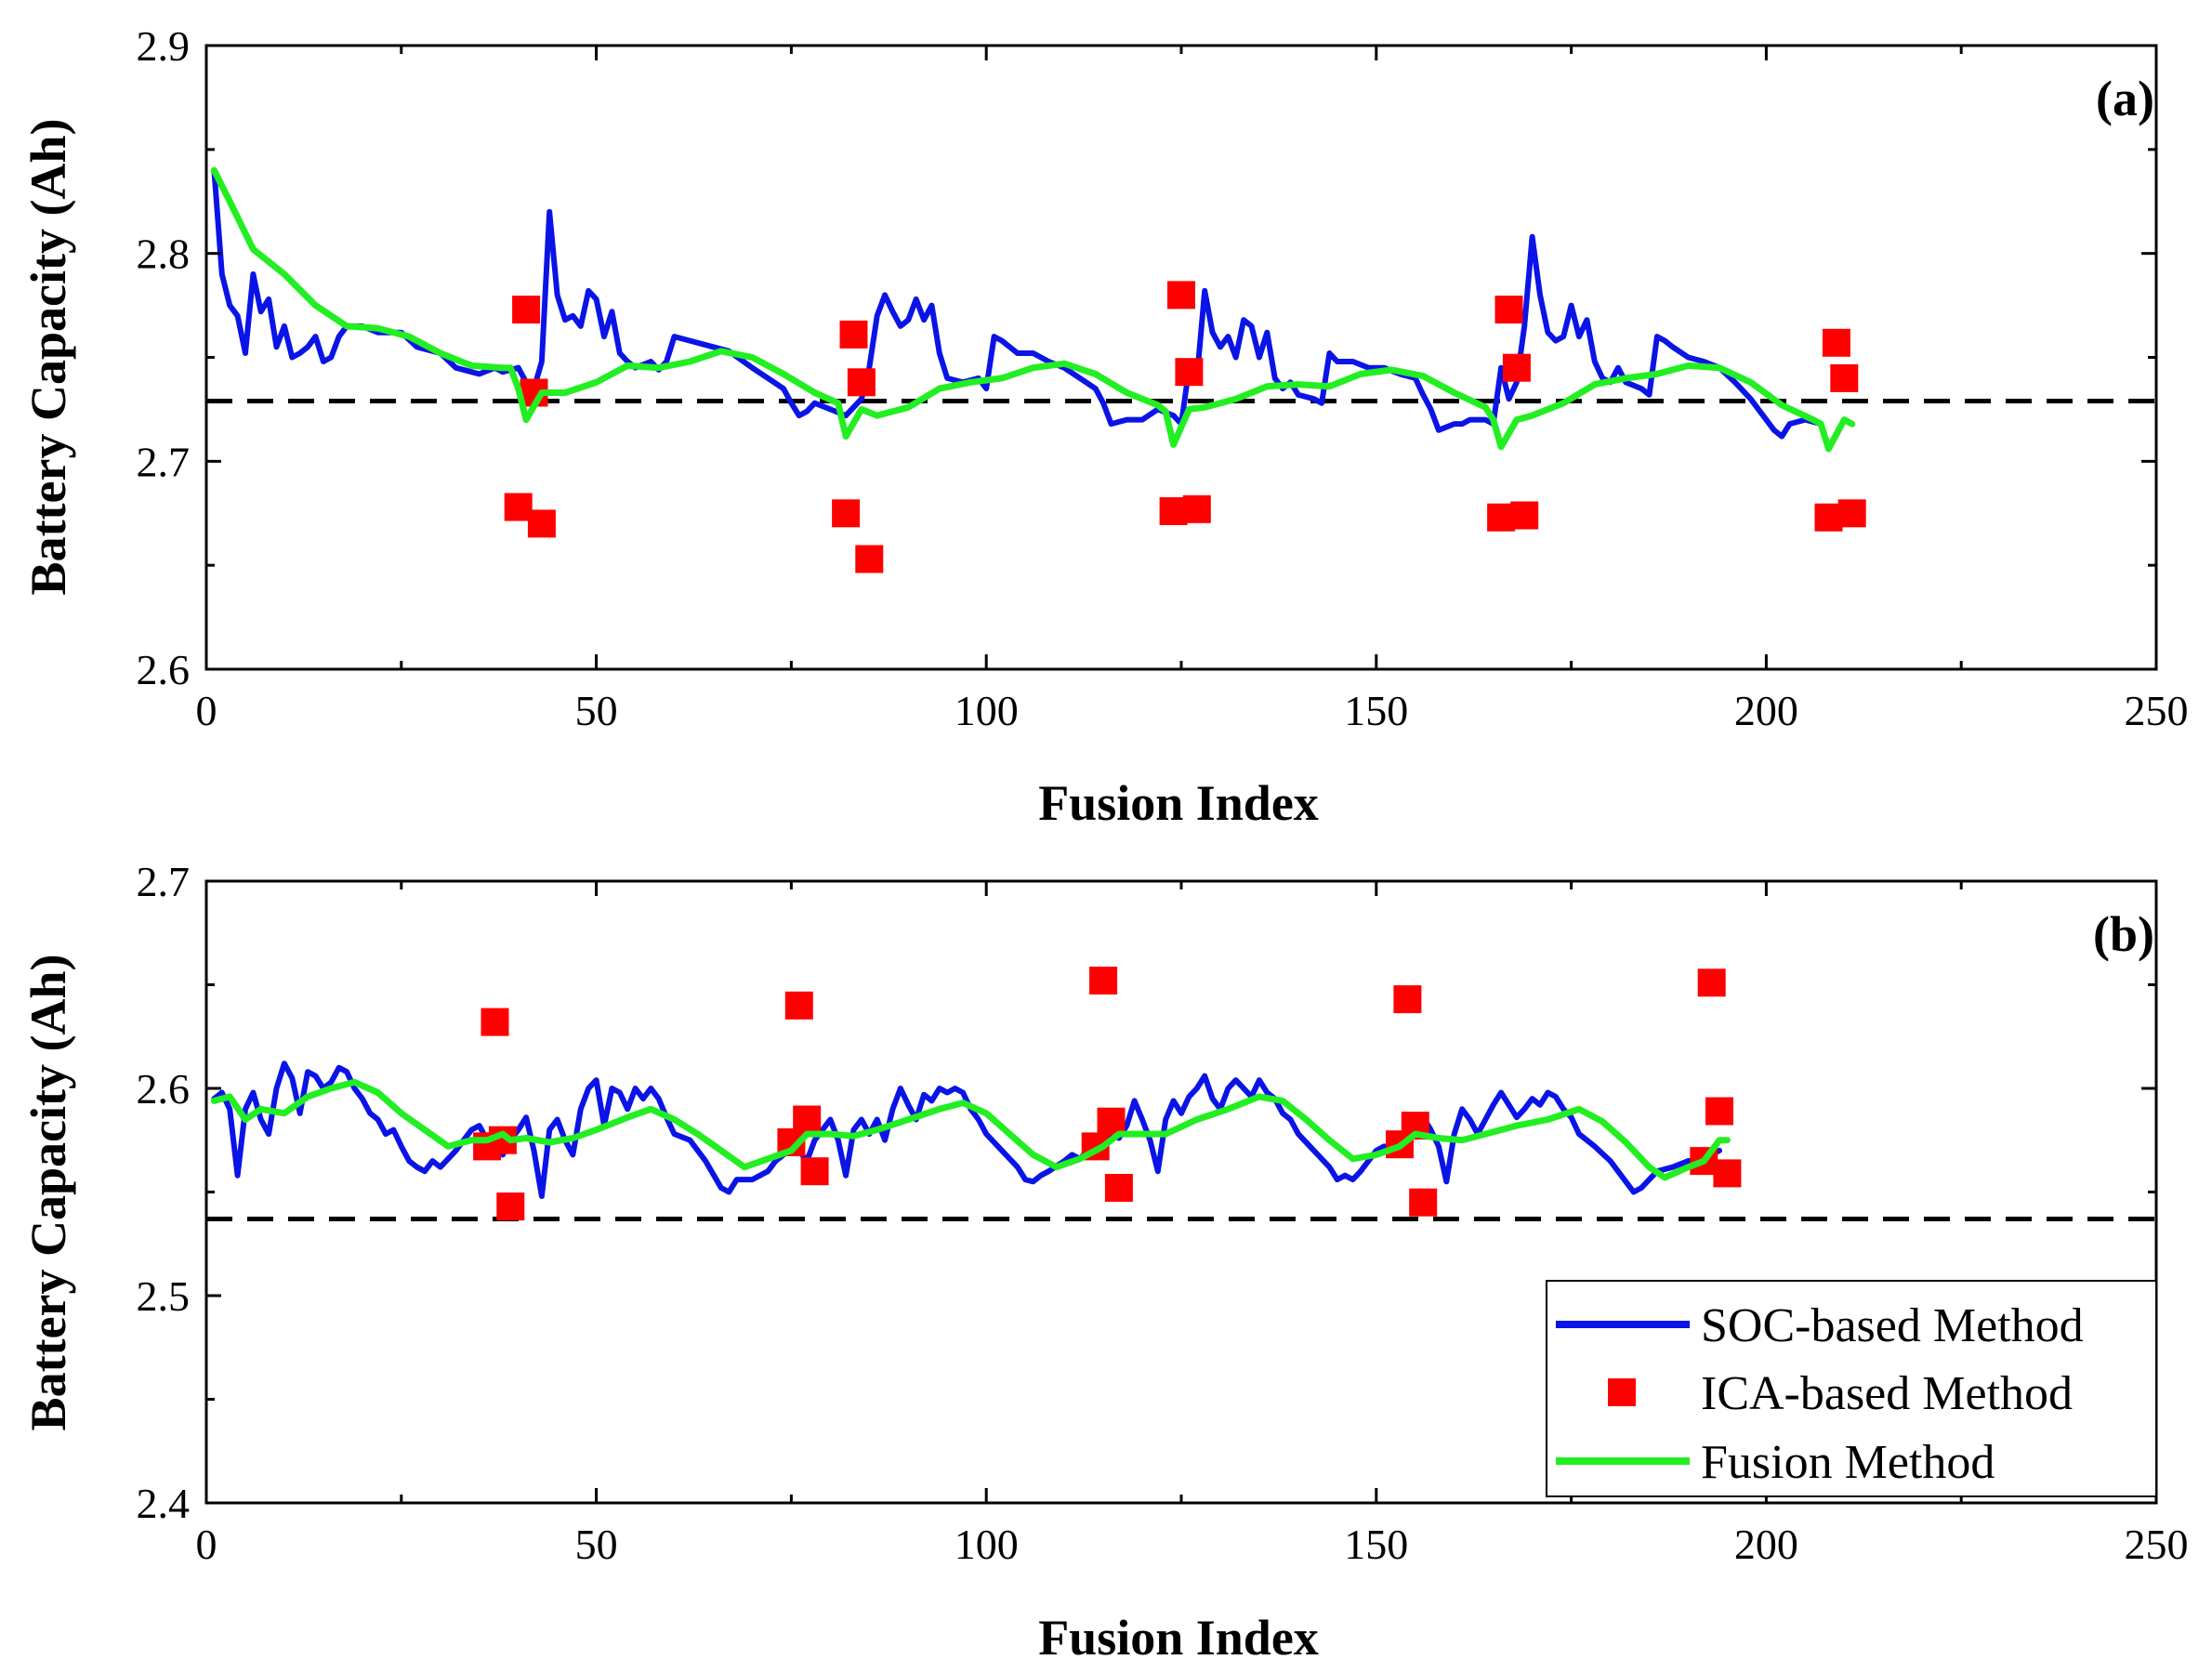  What do you see at coordinates (1848, 1462) in the screenshot?
I see `legend-fusion-label: Fusion Method` at bounding box center [1848, 1462].